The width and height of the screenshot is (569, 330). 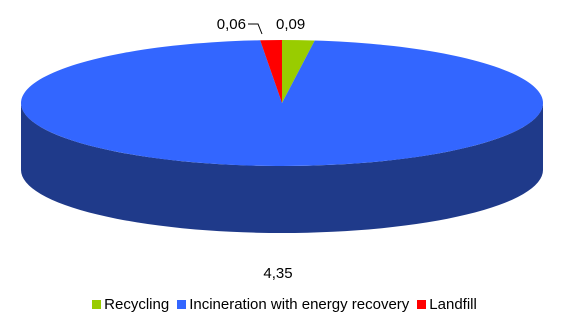 What do you see at coordinates (299, 304) in the screenshot?
I see `legend-label-incineration: Incineration with energy recovery` at bounding box center [299, 304].